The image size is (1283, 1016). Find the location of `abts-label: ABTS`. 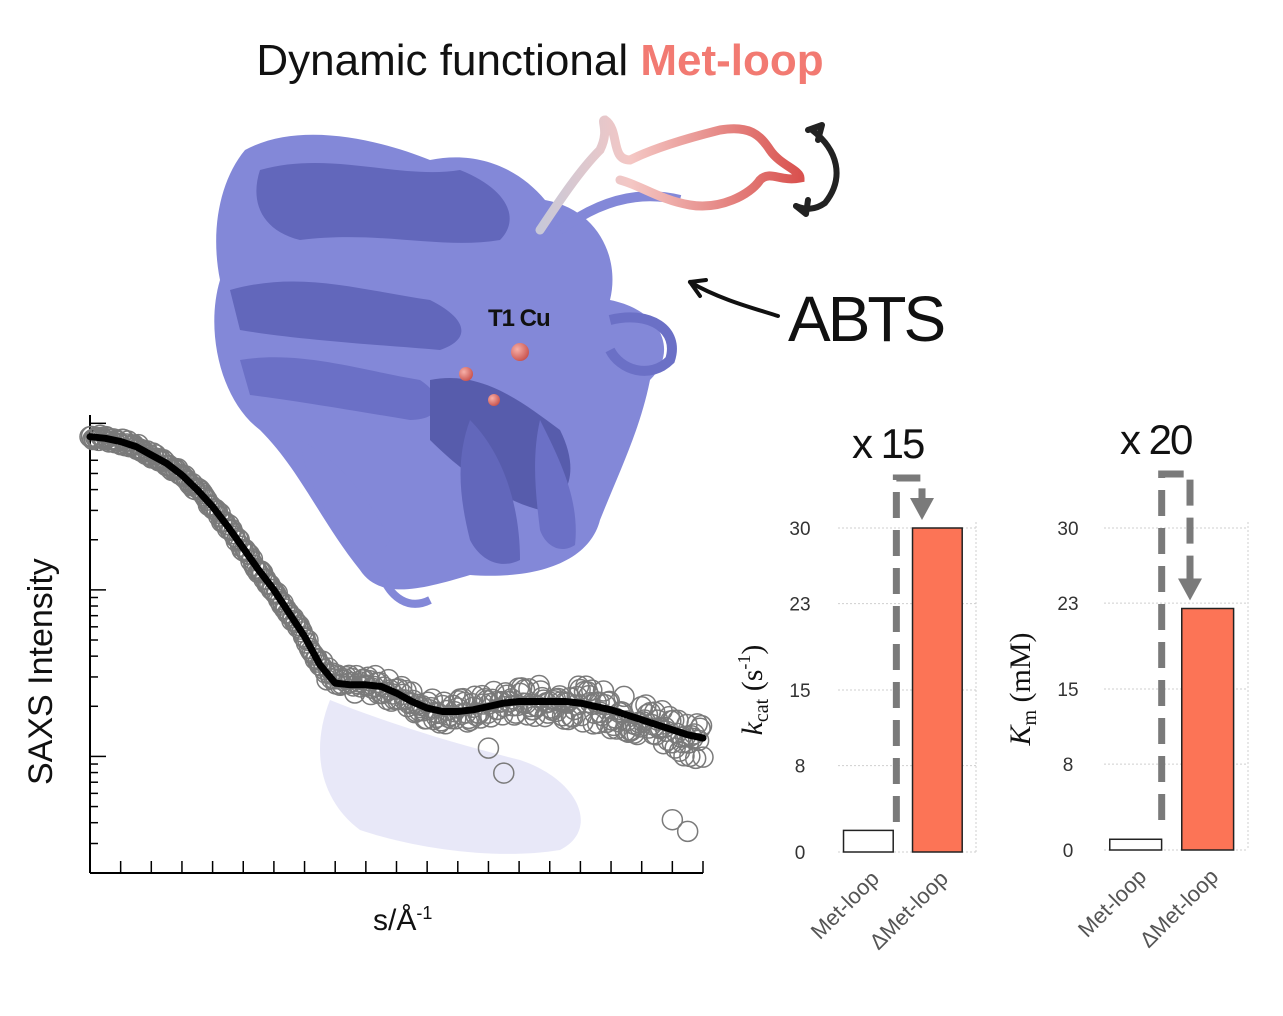

abts-label: ABTS is located at coordinates (867, 319).